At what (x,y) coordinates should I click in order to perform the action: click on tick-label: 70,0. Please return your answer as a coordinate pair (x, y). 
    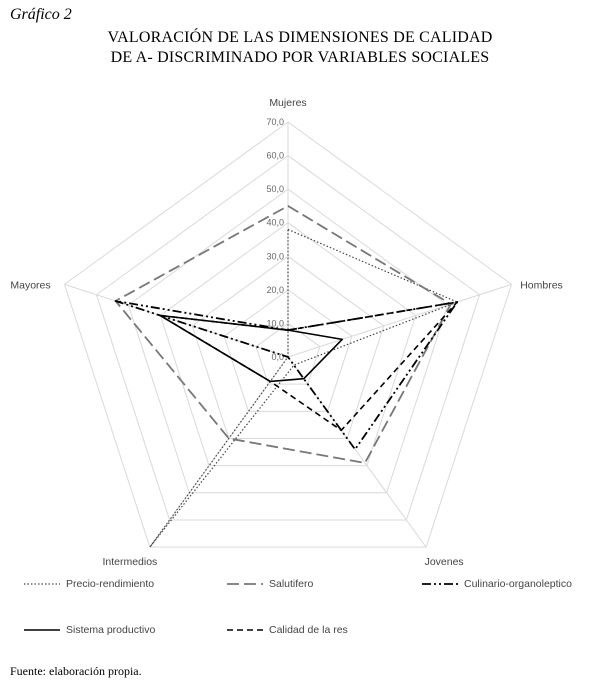
    Looking at the image, I should click on (275, 122).